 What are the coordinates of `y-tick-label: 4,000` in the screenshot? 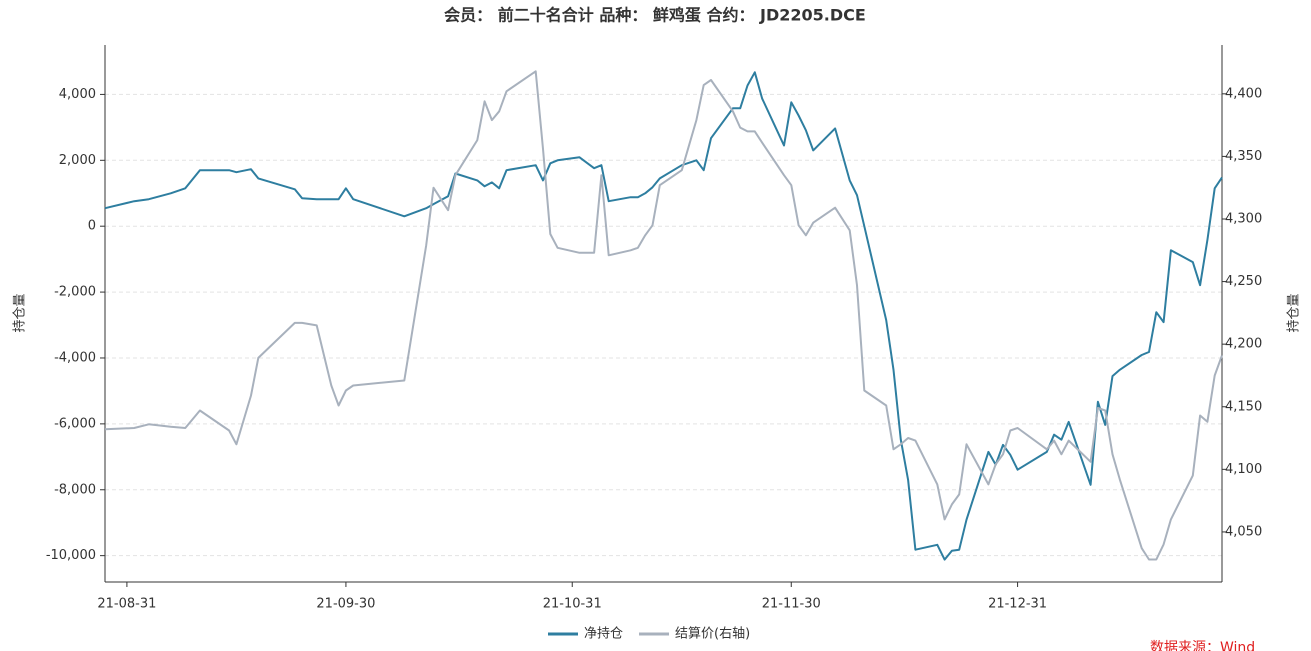 It's located at (77, 94).